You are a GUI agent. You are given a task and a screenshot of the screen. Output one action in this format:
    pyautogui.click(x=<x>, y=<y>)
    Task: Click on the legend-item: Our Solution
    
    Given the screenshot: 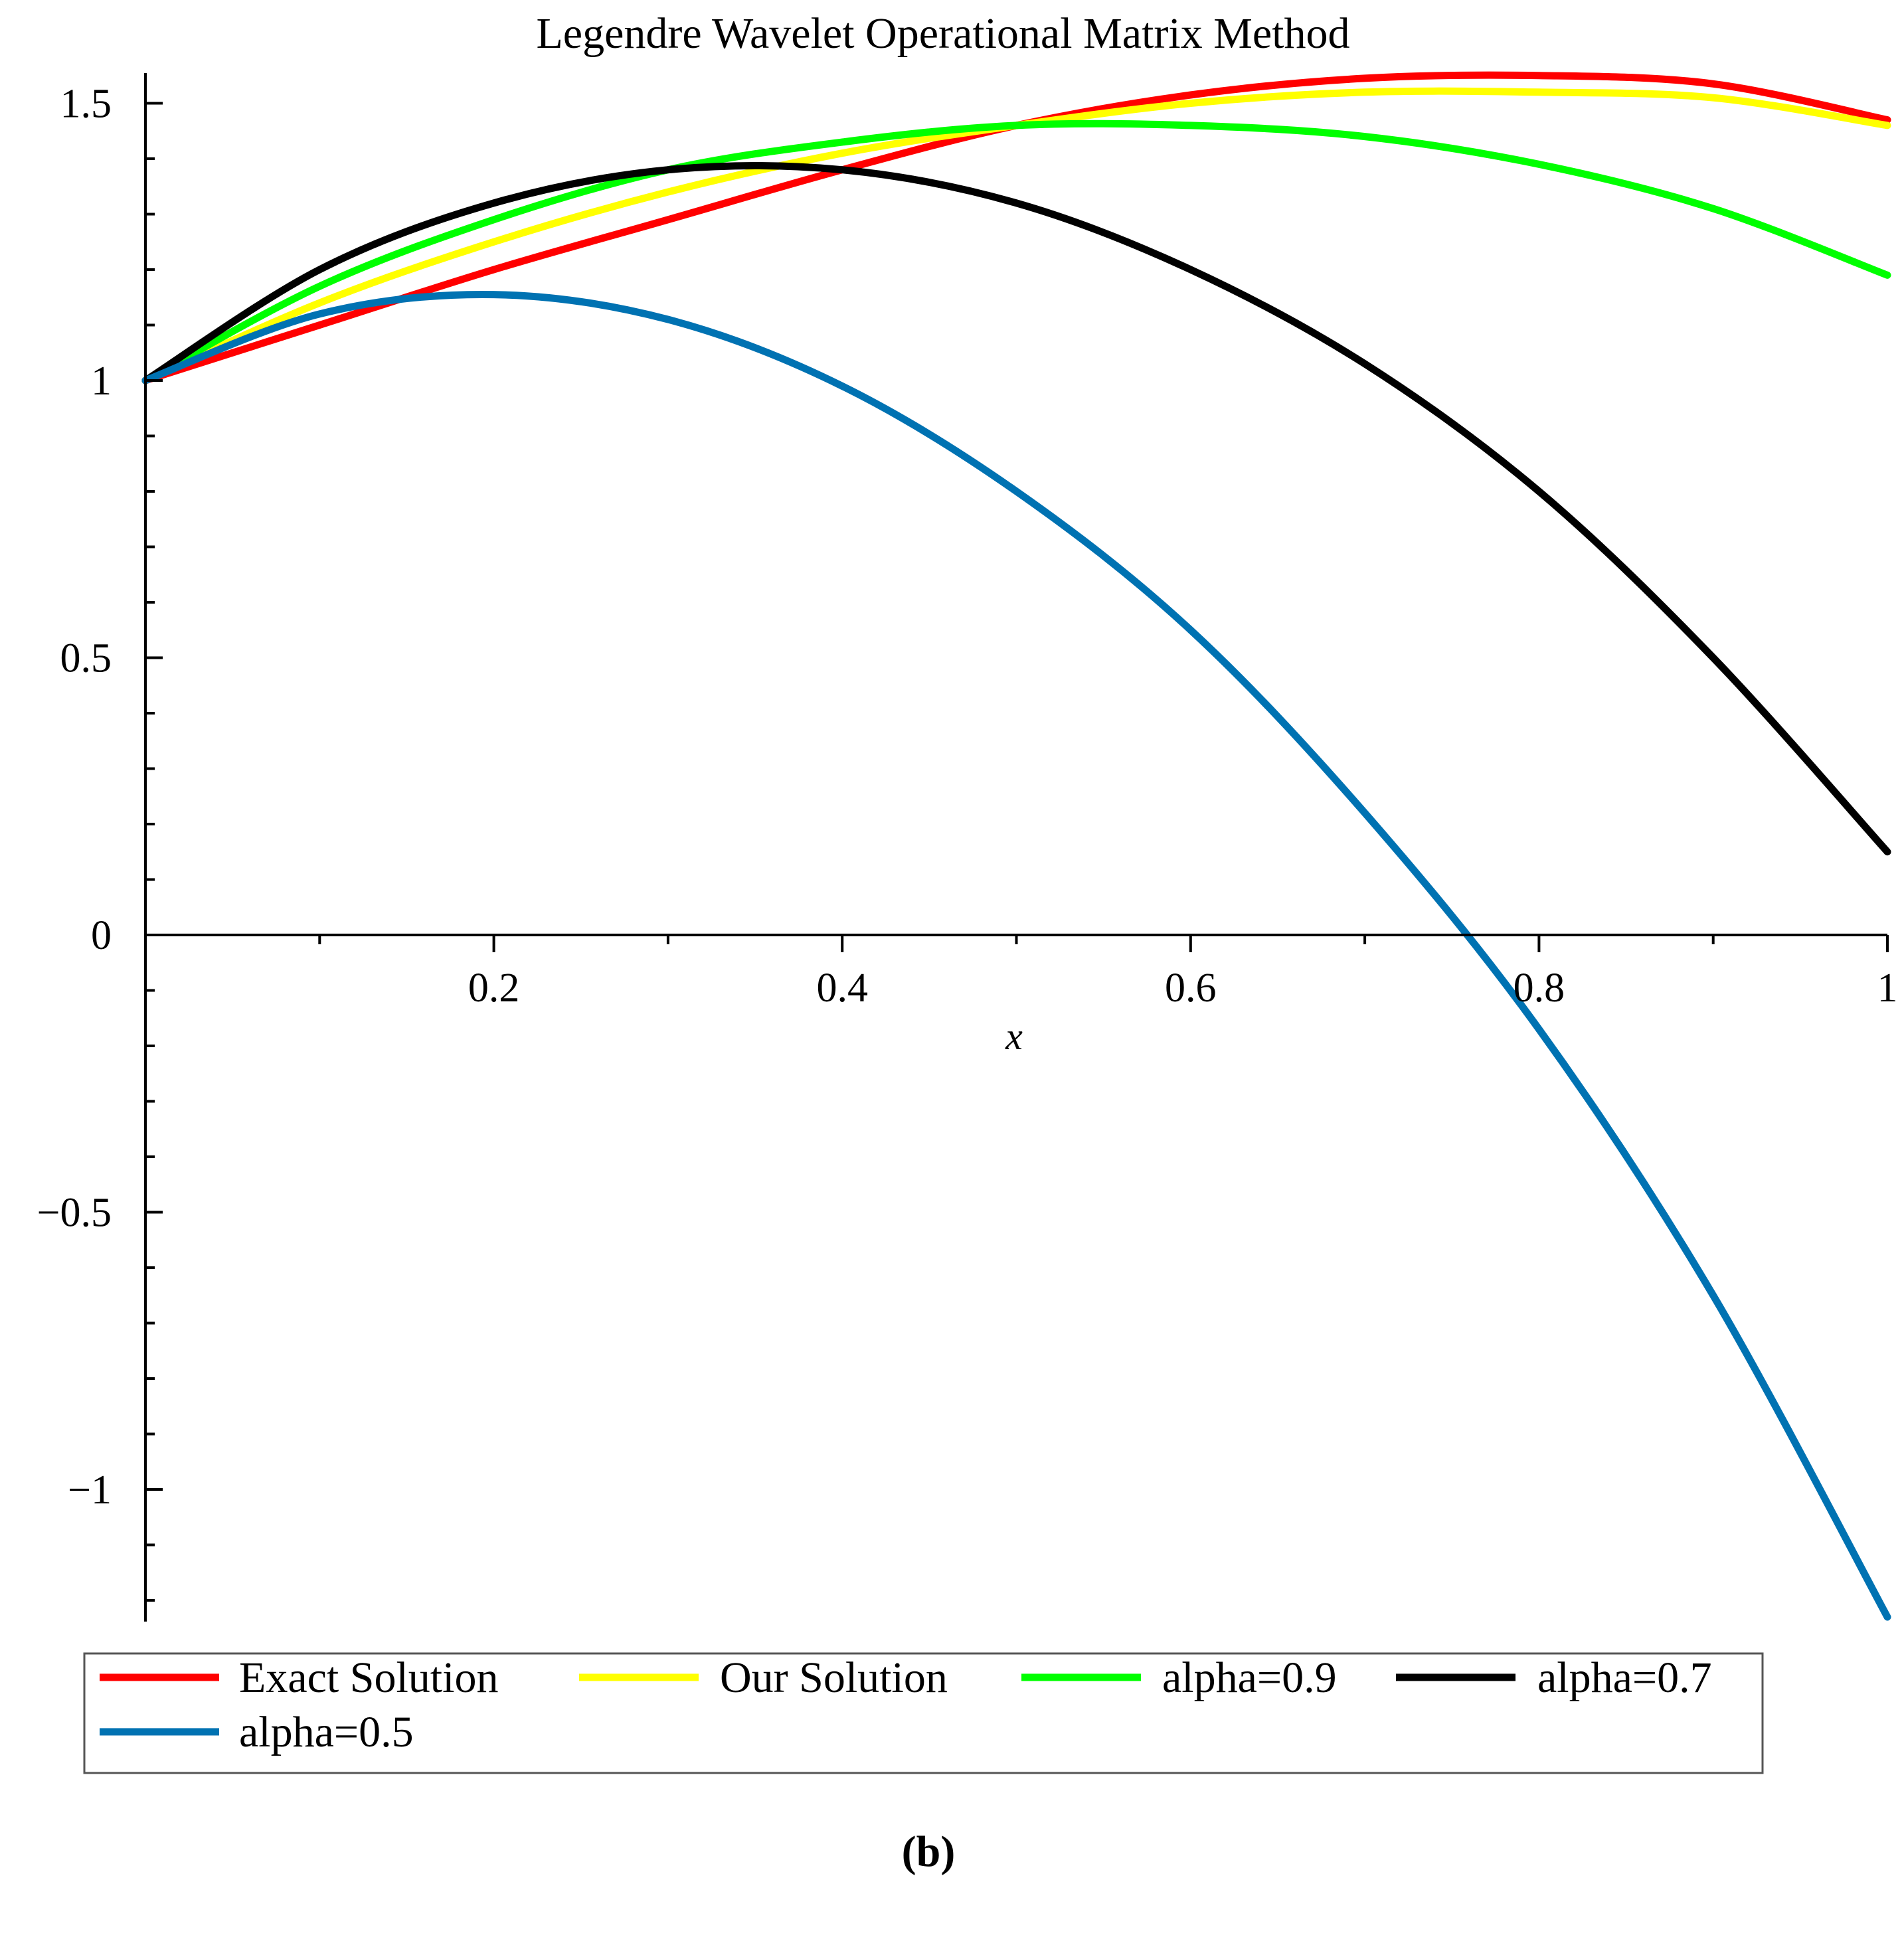 What is the action you would take?
    pyautogui.click(x=763, y=1677)
    